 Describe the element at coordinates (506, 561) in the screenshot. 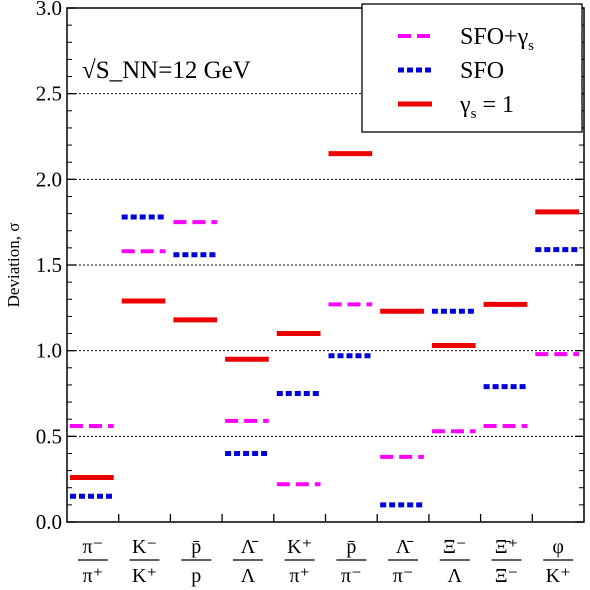

I see `x-category-label: Ξ̄⁺ Ξ⁻` at that location.